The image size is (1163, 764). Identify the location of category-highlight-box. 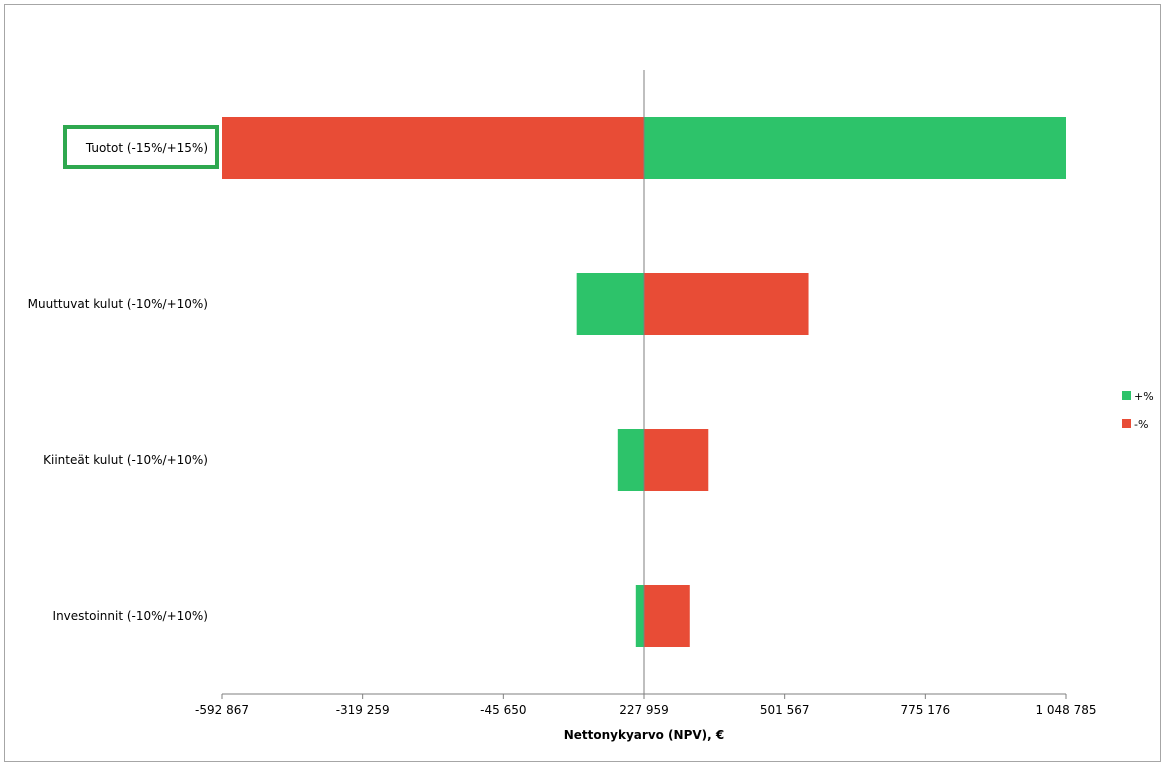
(141, 147).